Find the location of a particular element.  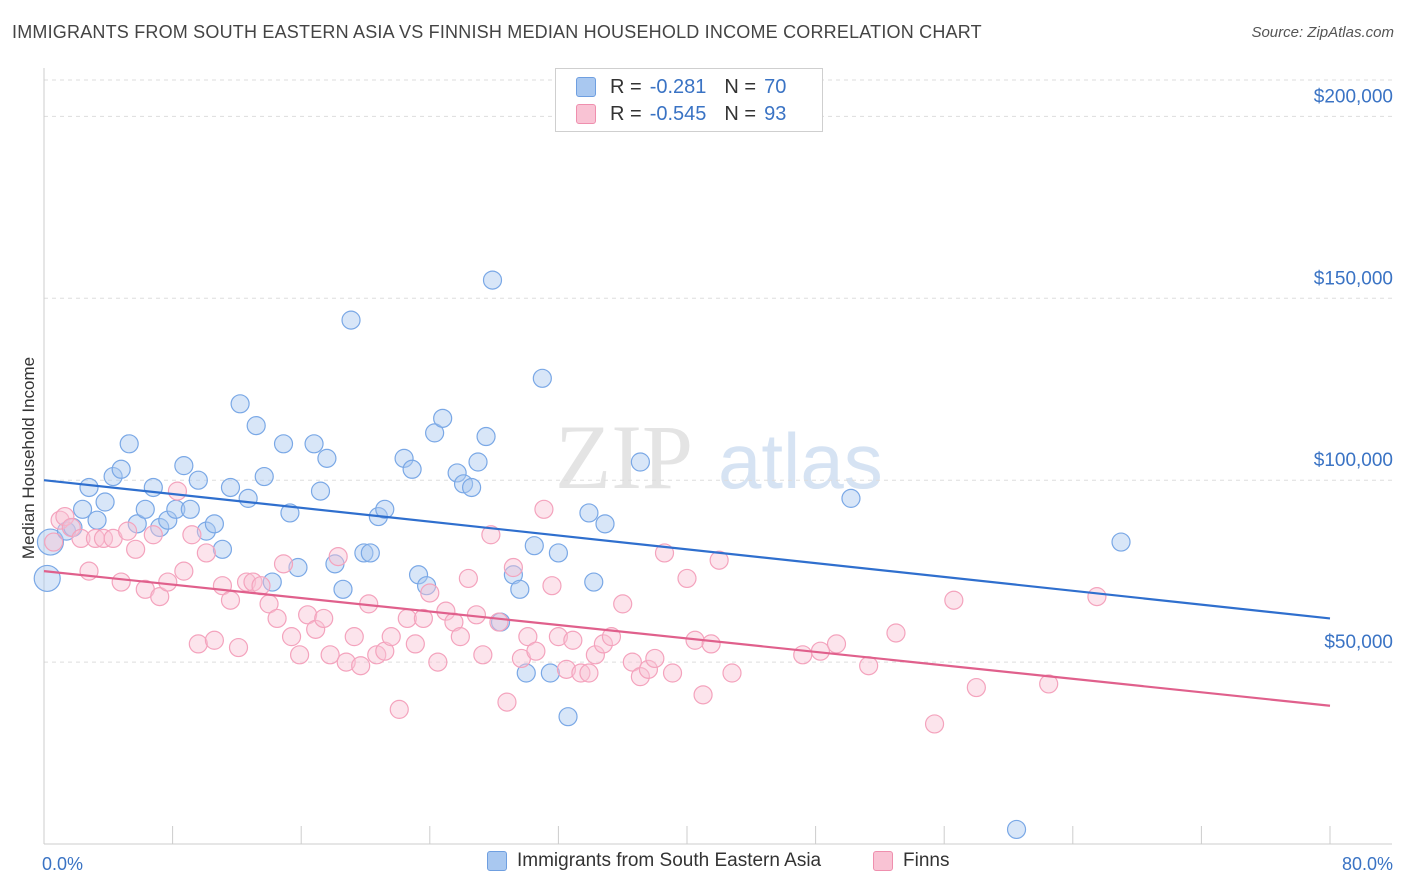

legend-label-immigrants: Immigrants from South Eastern Asia is located at coordinates (669, 860).